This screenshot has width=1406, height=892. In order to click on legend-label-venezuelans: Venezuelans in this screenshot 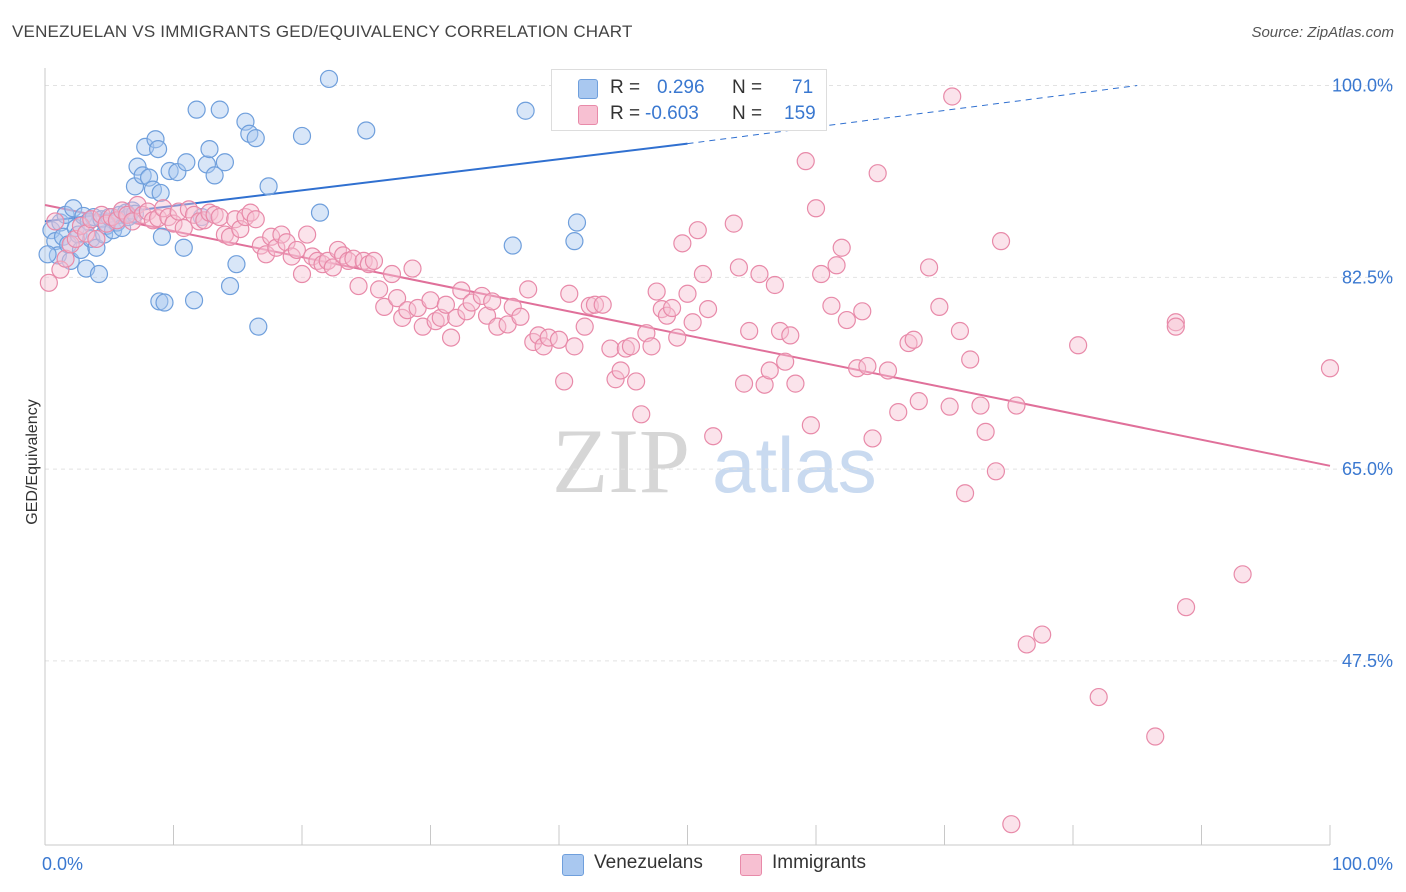, I will do `click(648, 862)`.